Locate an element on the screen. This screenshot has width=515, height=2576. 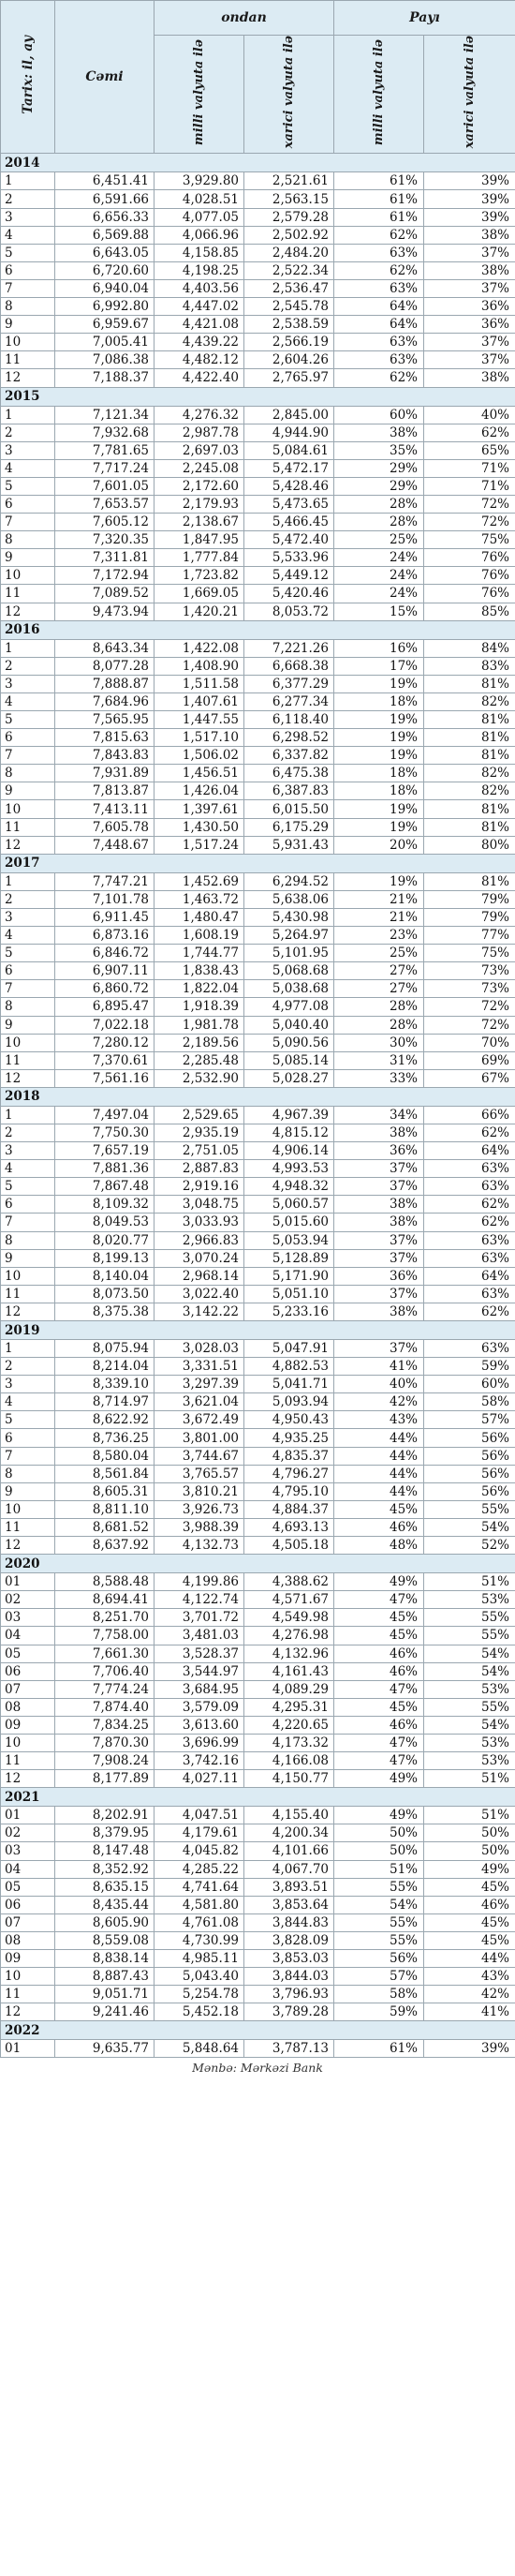
national-cell: 4,077.05 is located at coordinates (199, 217).